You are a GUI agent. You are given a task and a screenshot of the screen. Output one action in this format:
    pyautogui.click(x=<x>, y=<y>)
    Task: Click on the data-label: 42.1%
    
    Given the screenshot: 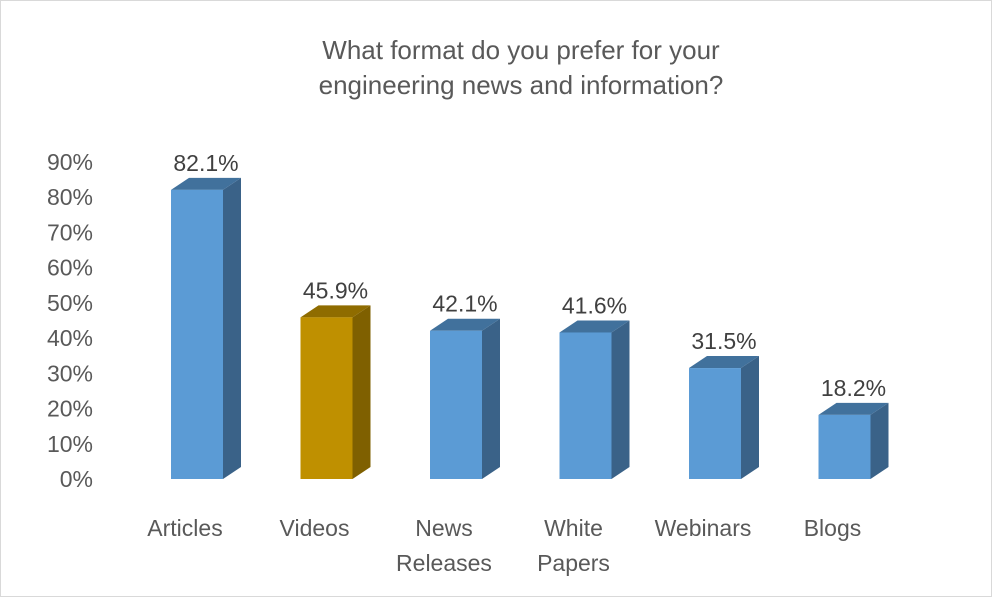 What is the action you would take?
    pyautogui.click(x=464, y=304)
    